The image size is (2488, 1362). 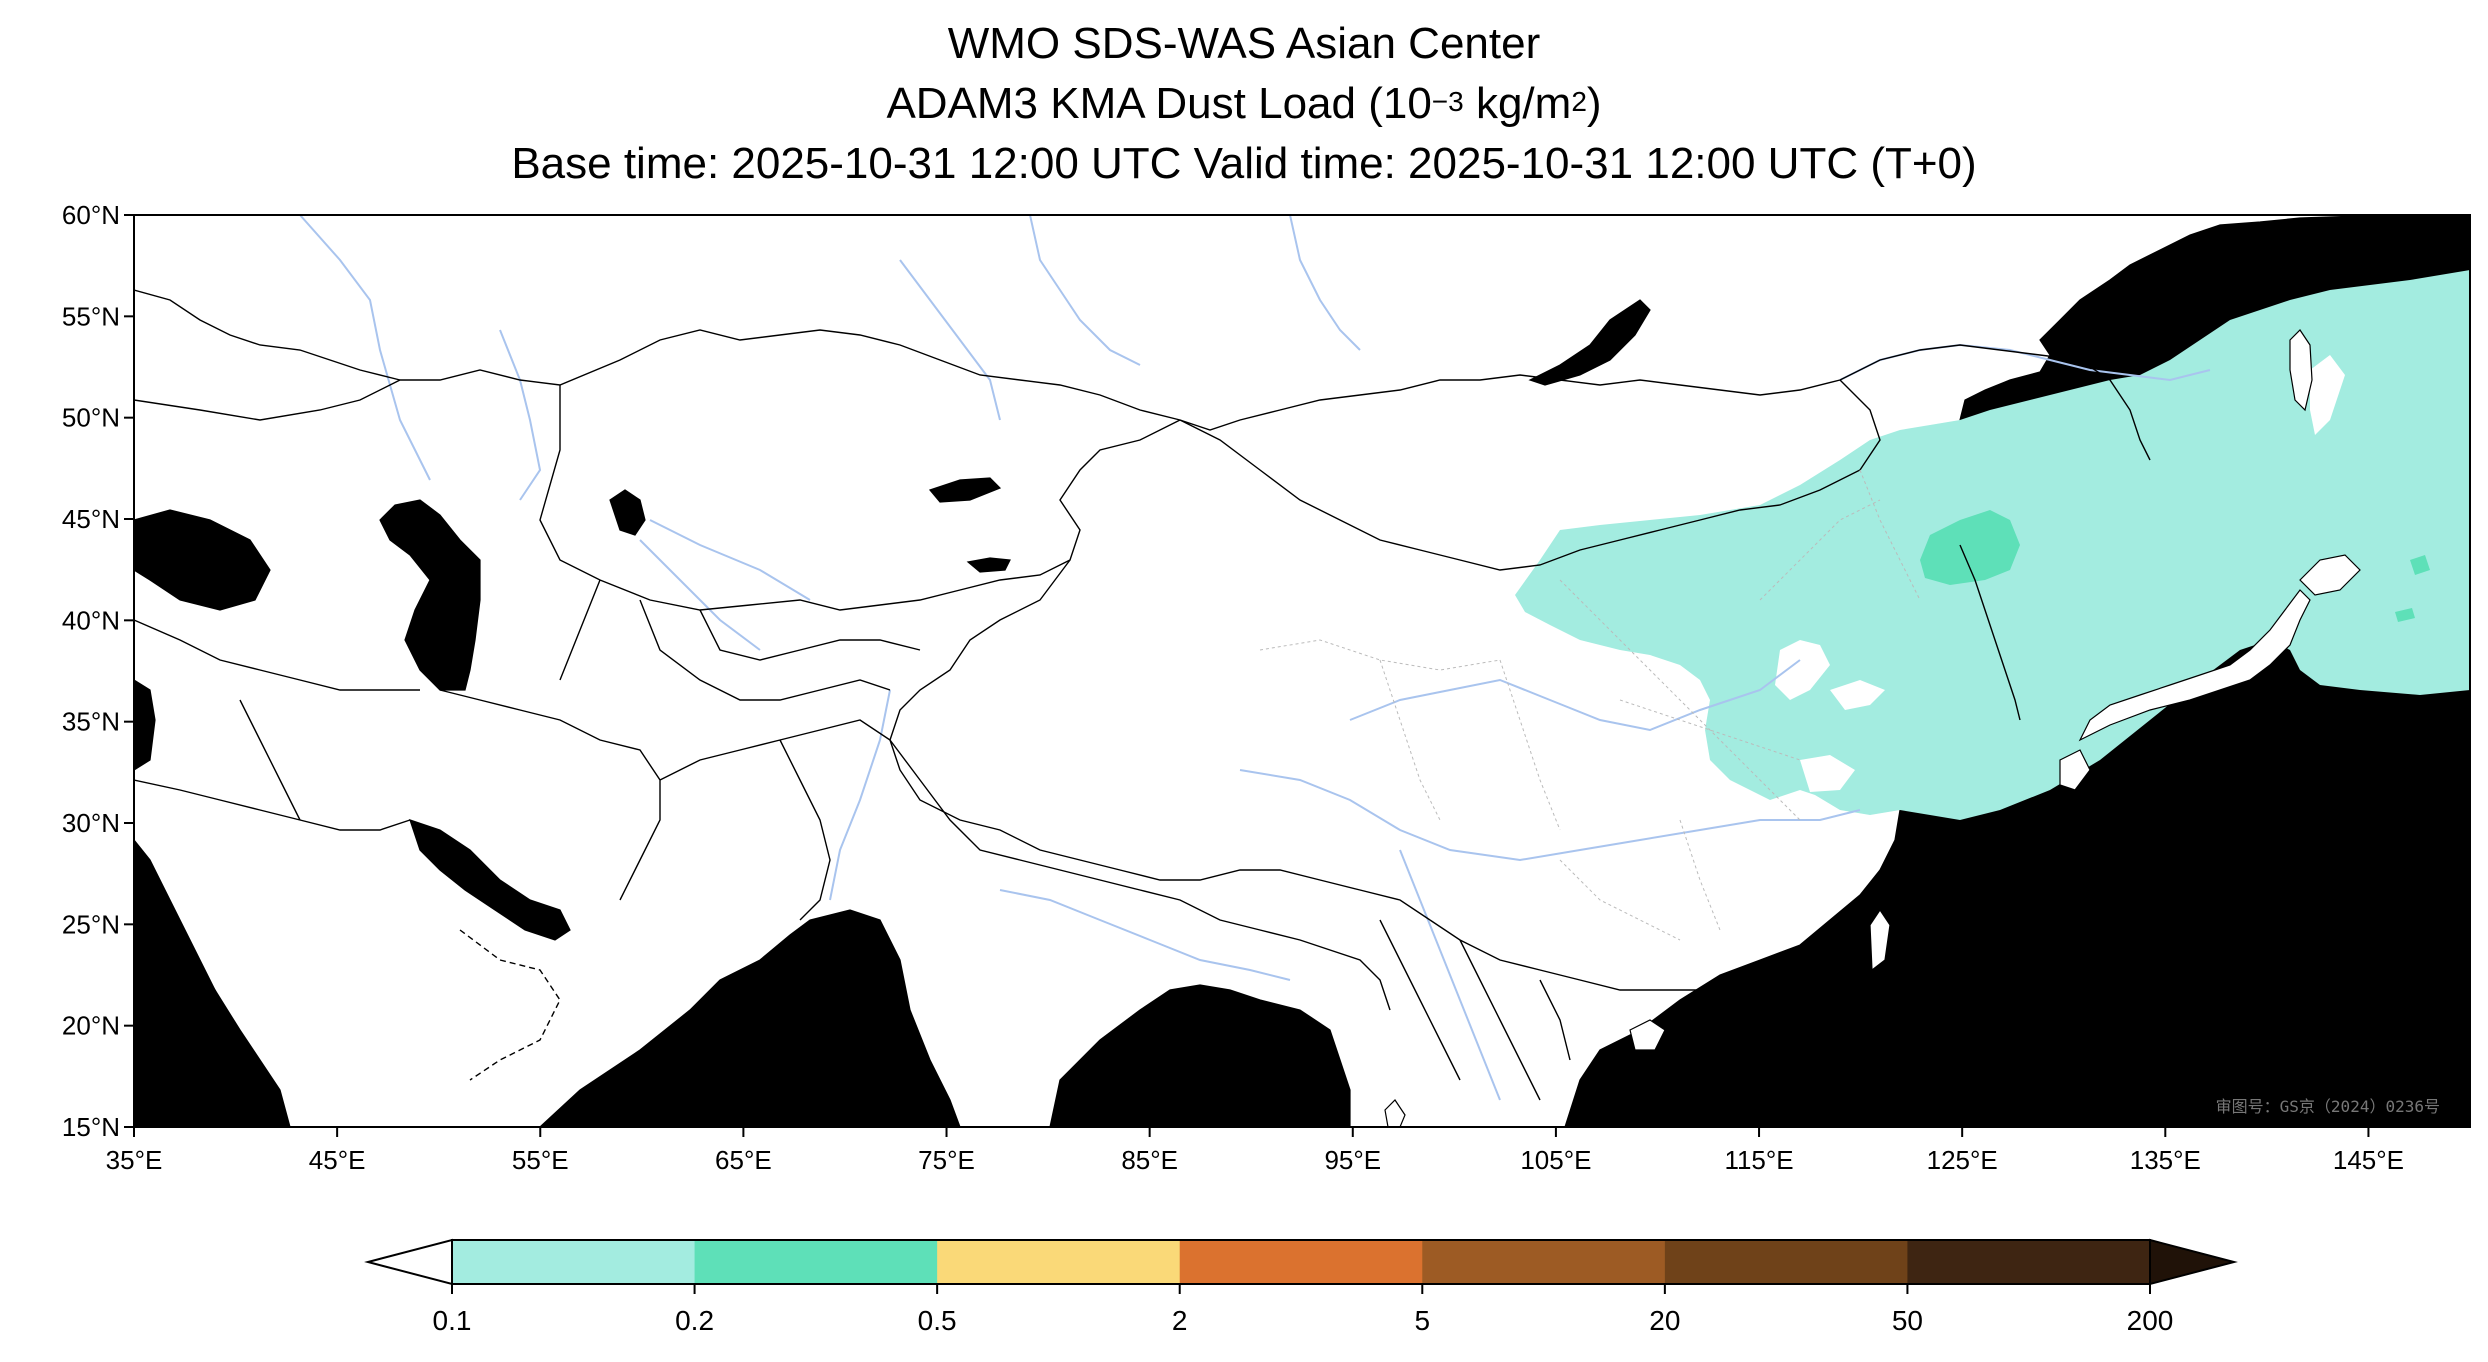 What do you see at coordinates (98, 671) in the screenshot?
I see `latitude-axis: 60°N 55°N 50°N 45°N 40°N 35°N 30°N 25°N 20°N 15°N` at bounding box center [98, 671].